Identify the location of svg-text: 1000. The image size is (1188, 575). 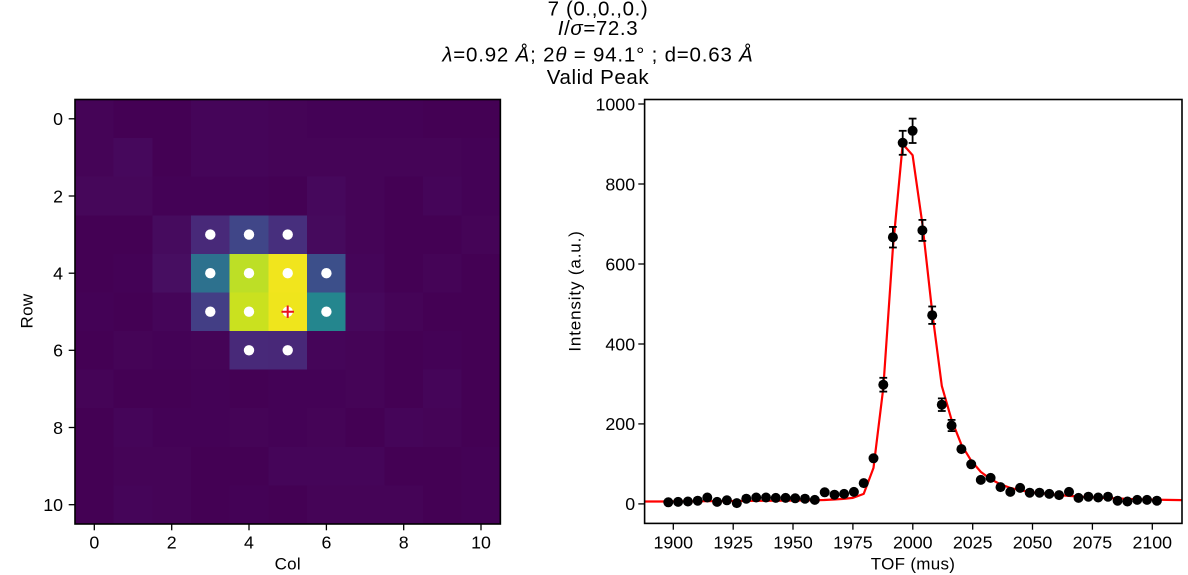
(616, 104).